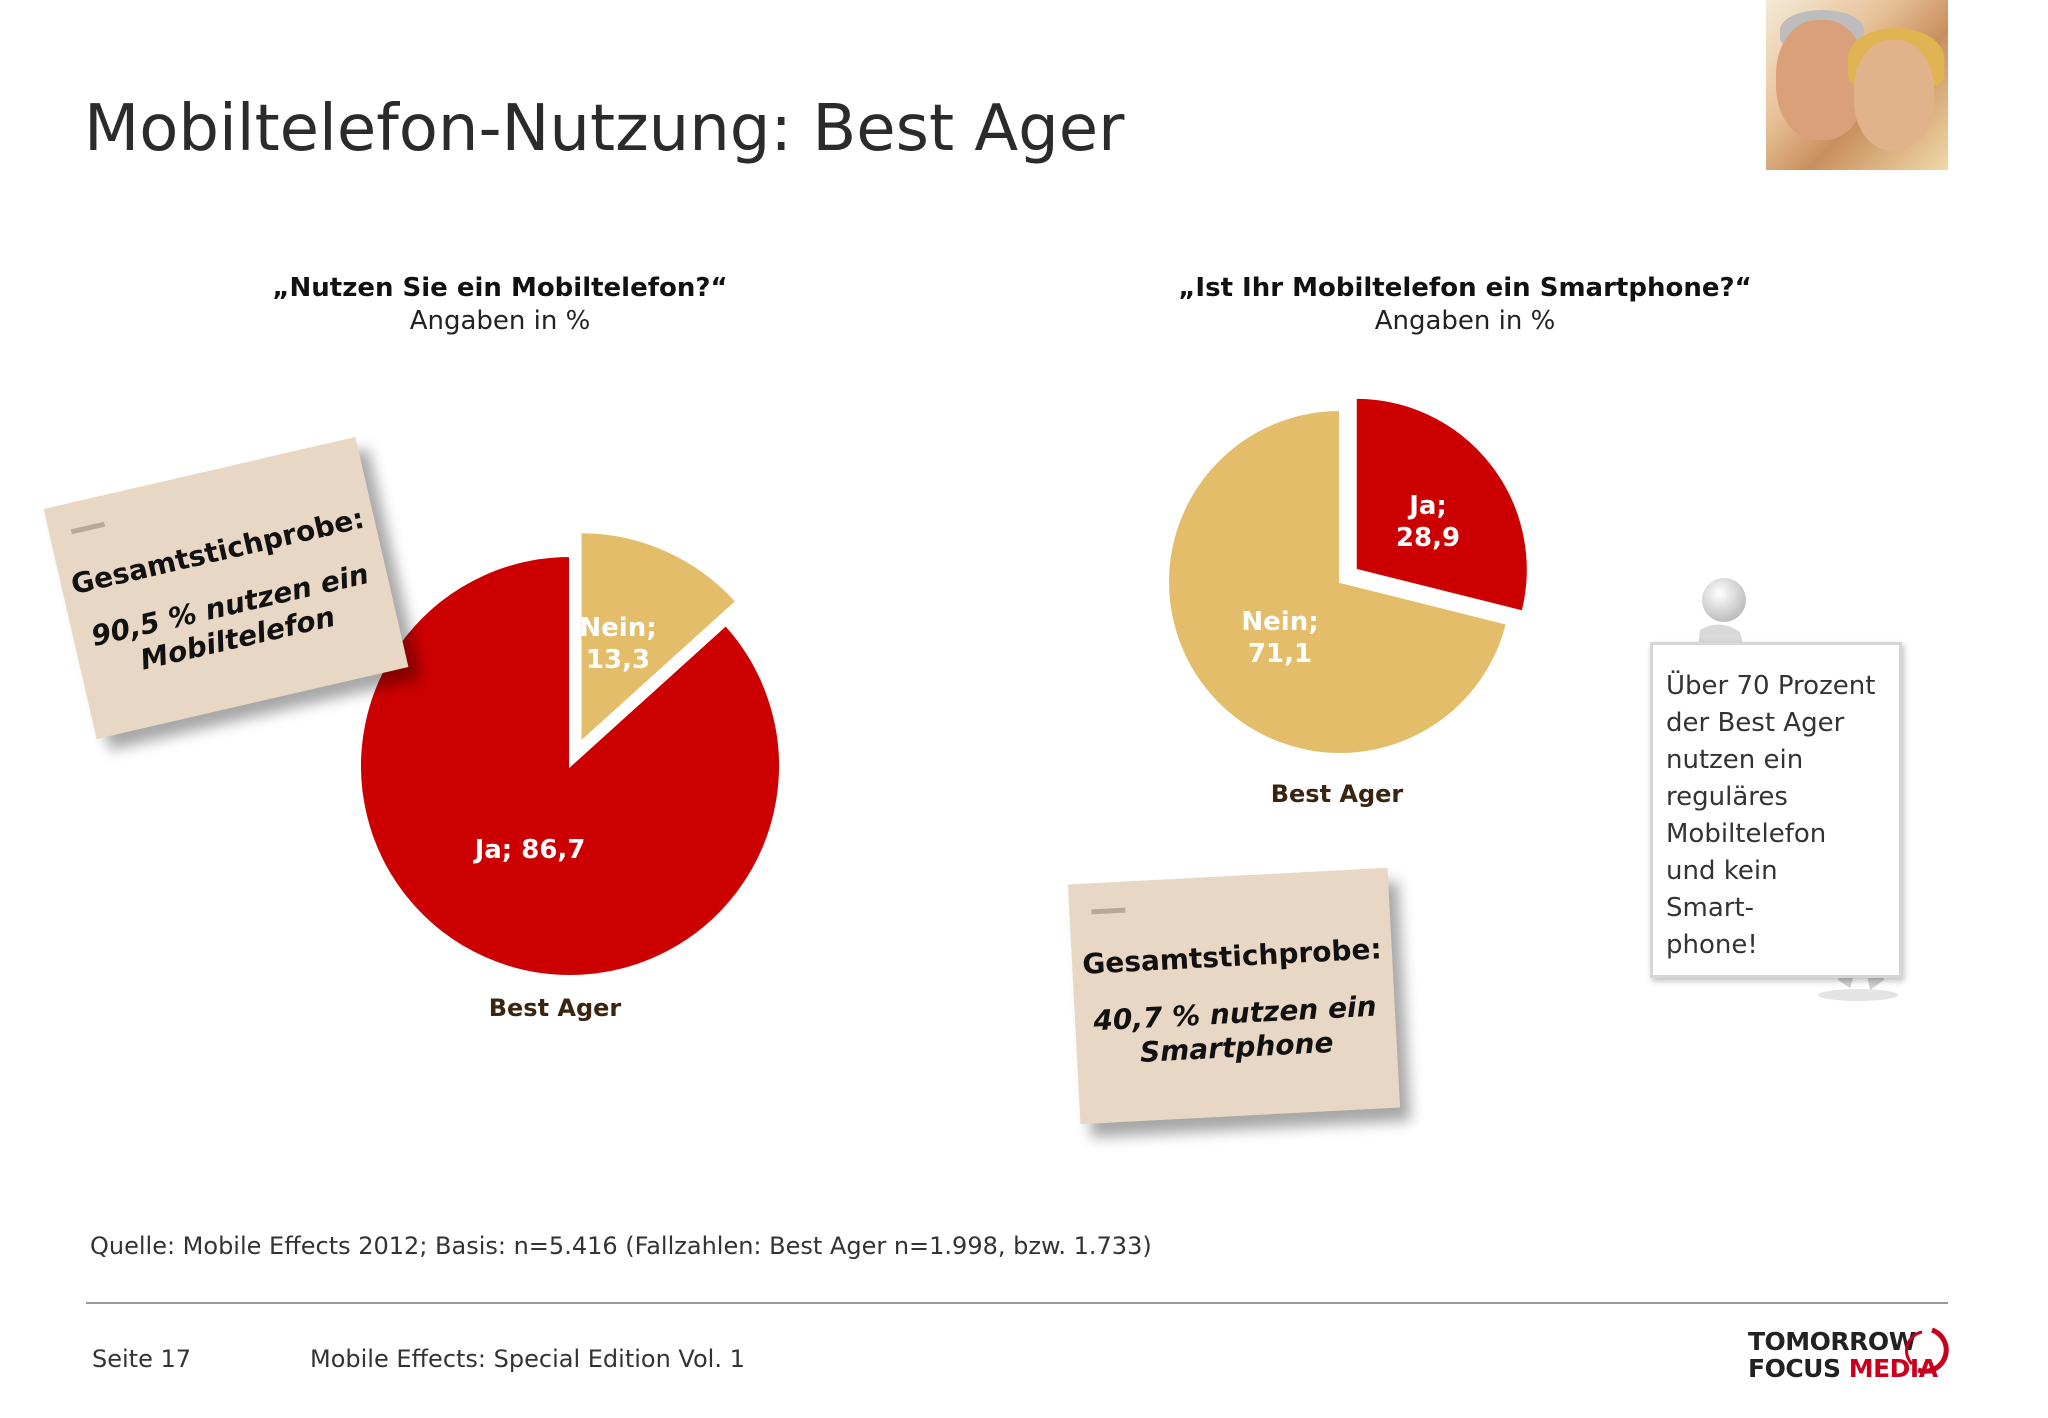  I want to click on slice-label-ja: Ja; 86,7, so click(530, 850).